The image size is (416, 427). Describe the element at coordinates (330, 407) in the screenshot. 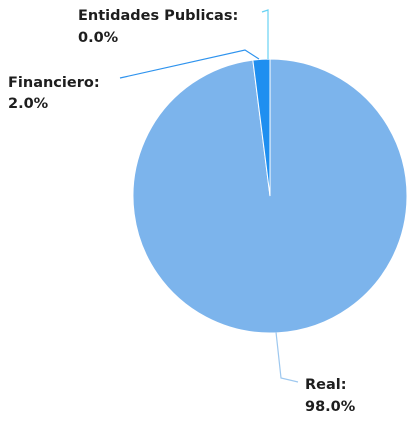

I see `slice-label-real-value: 98.0%` at that location.